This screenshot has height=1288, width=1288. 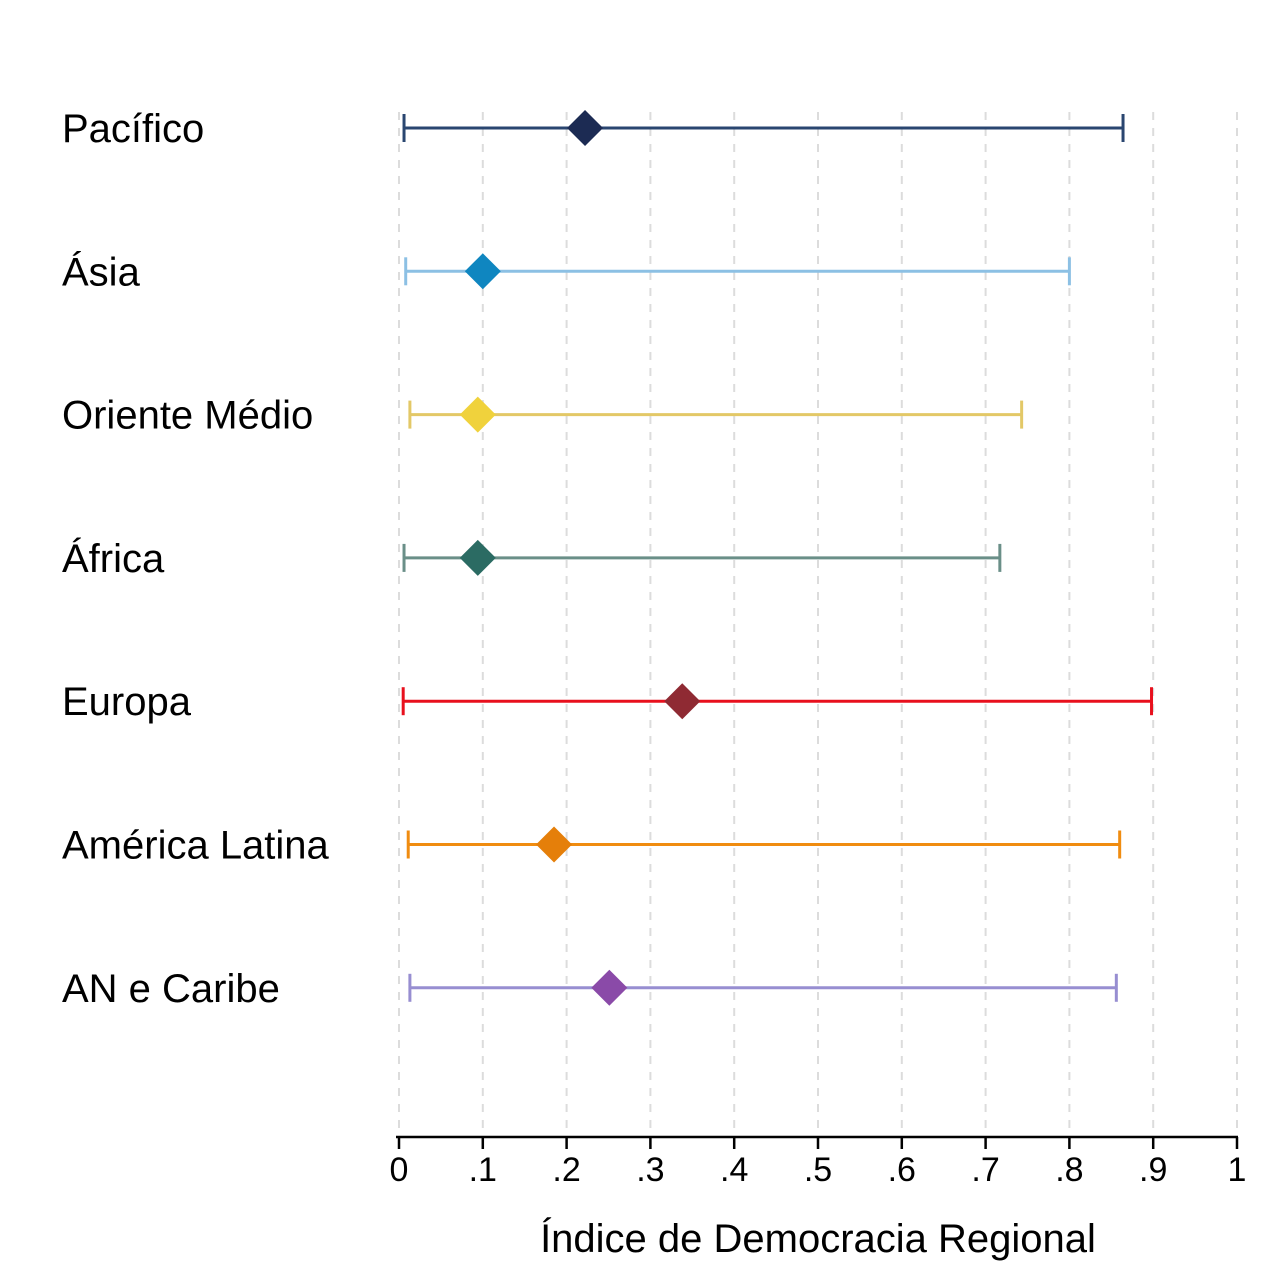 What do you see at coordinates (133, 129) in the screenshot?
I see `category-label: Pacífico` at bounding box center [133, 129].